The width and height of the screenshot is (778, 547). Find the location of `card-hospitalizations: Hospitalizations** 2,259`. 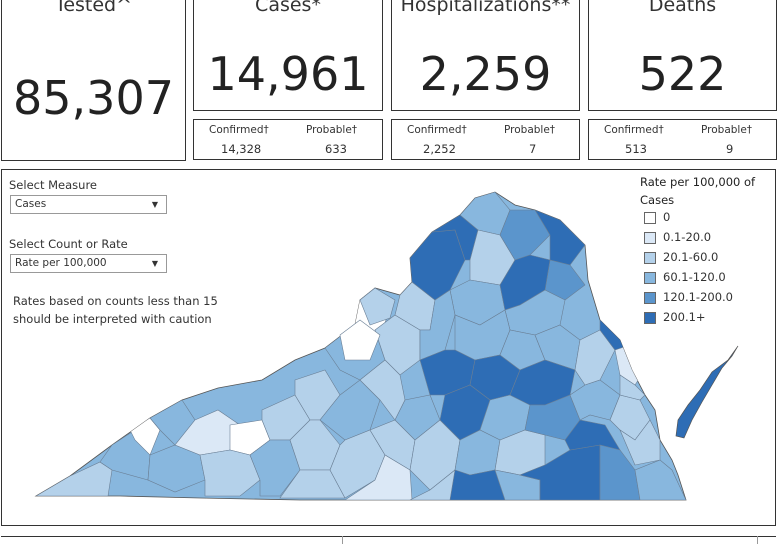

card-hospitalizations: Hospitalizations** 2,259 is located at coordinates (485, 55).